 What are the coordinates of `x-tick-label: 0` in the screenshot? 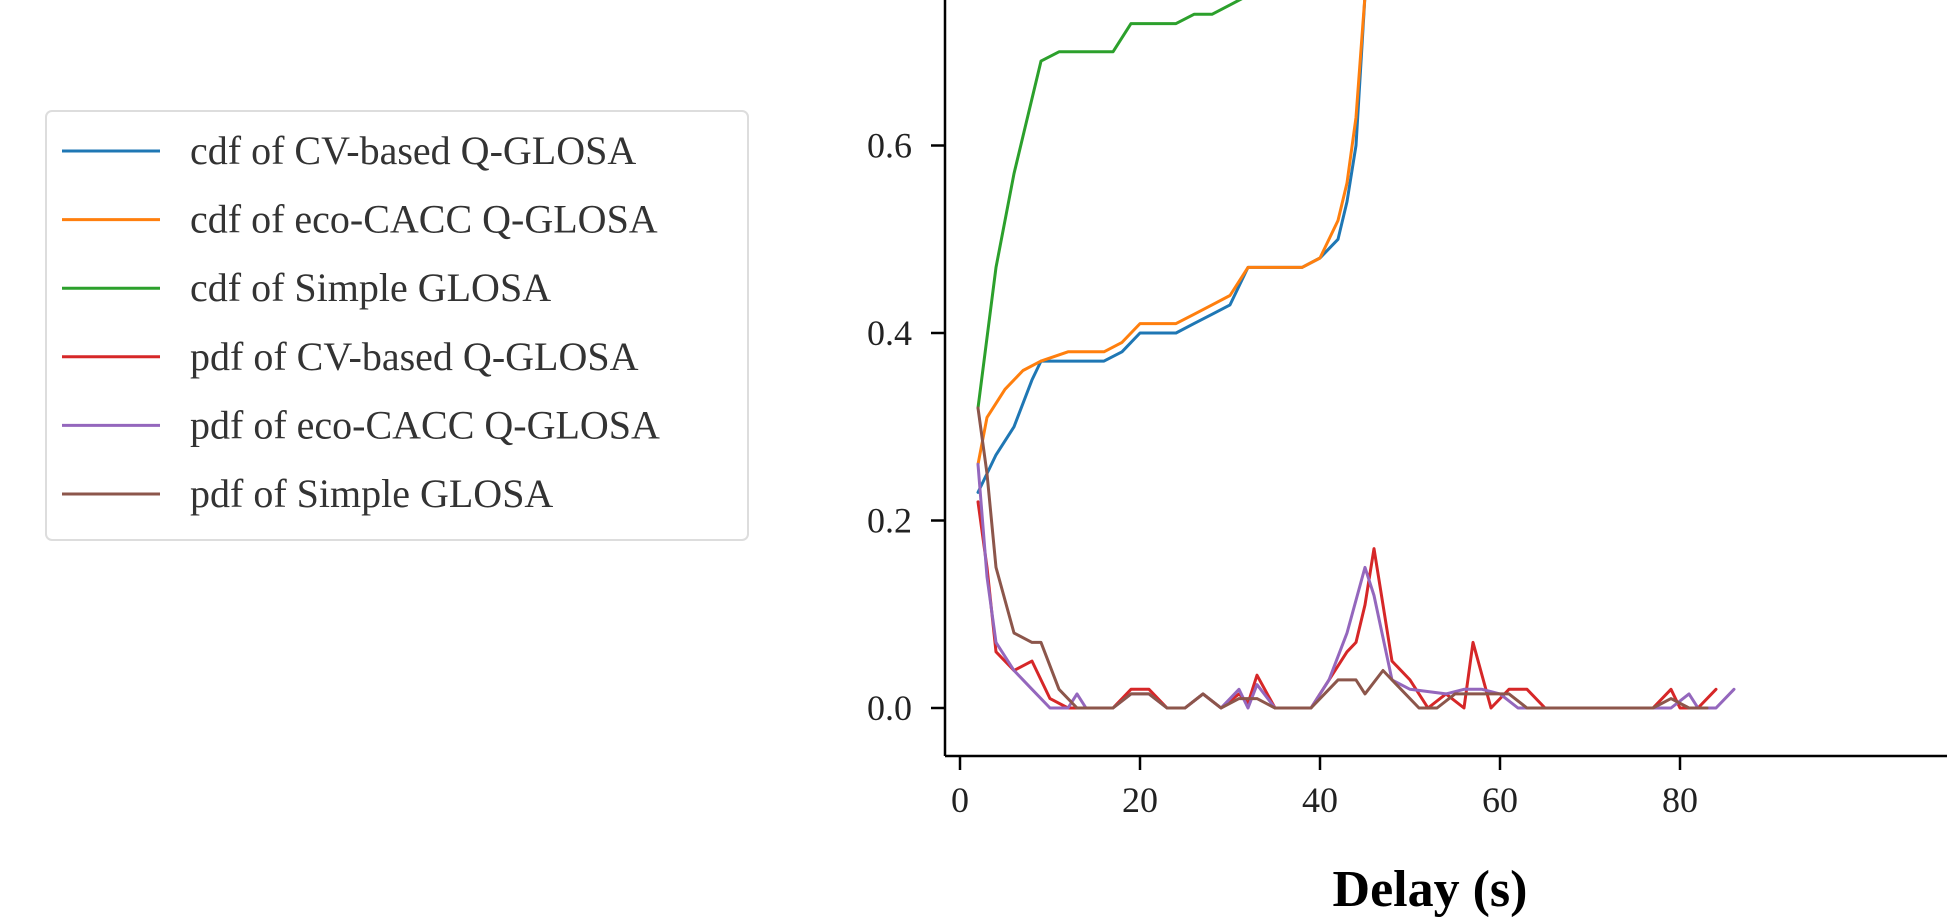 It's located at (960, 800).